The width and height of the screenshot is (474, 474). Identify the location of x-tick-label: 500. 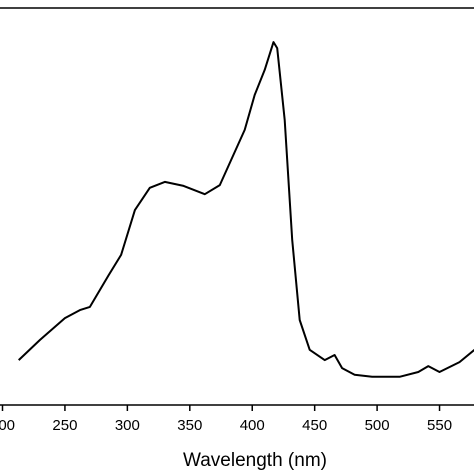
(377, 425).